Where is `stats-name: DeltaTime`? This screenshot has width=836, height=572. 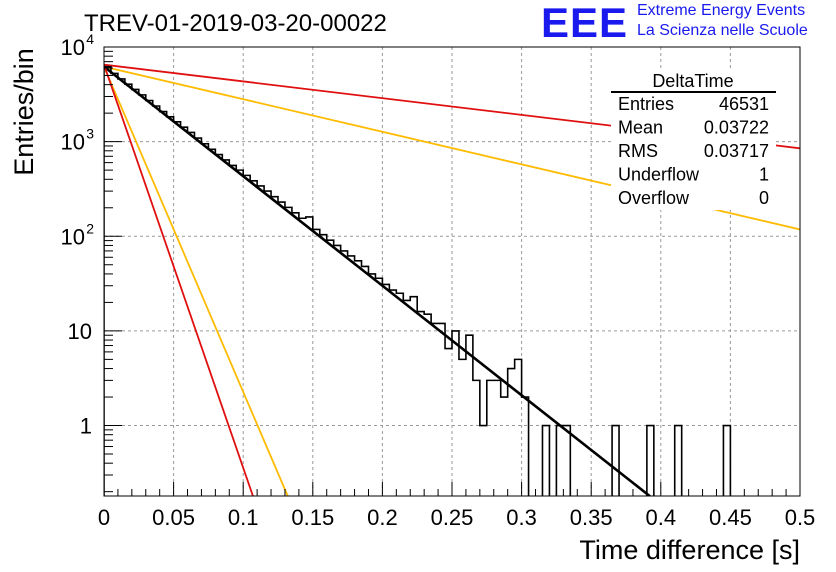
stats-name: DeltaTime is located at coordinates (692, 81).